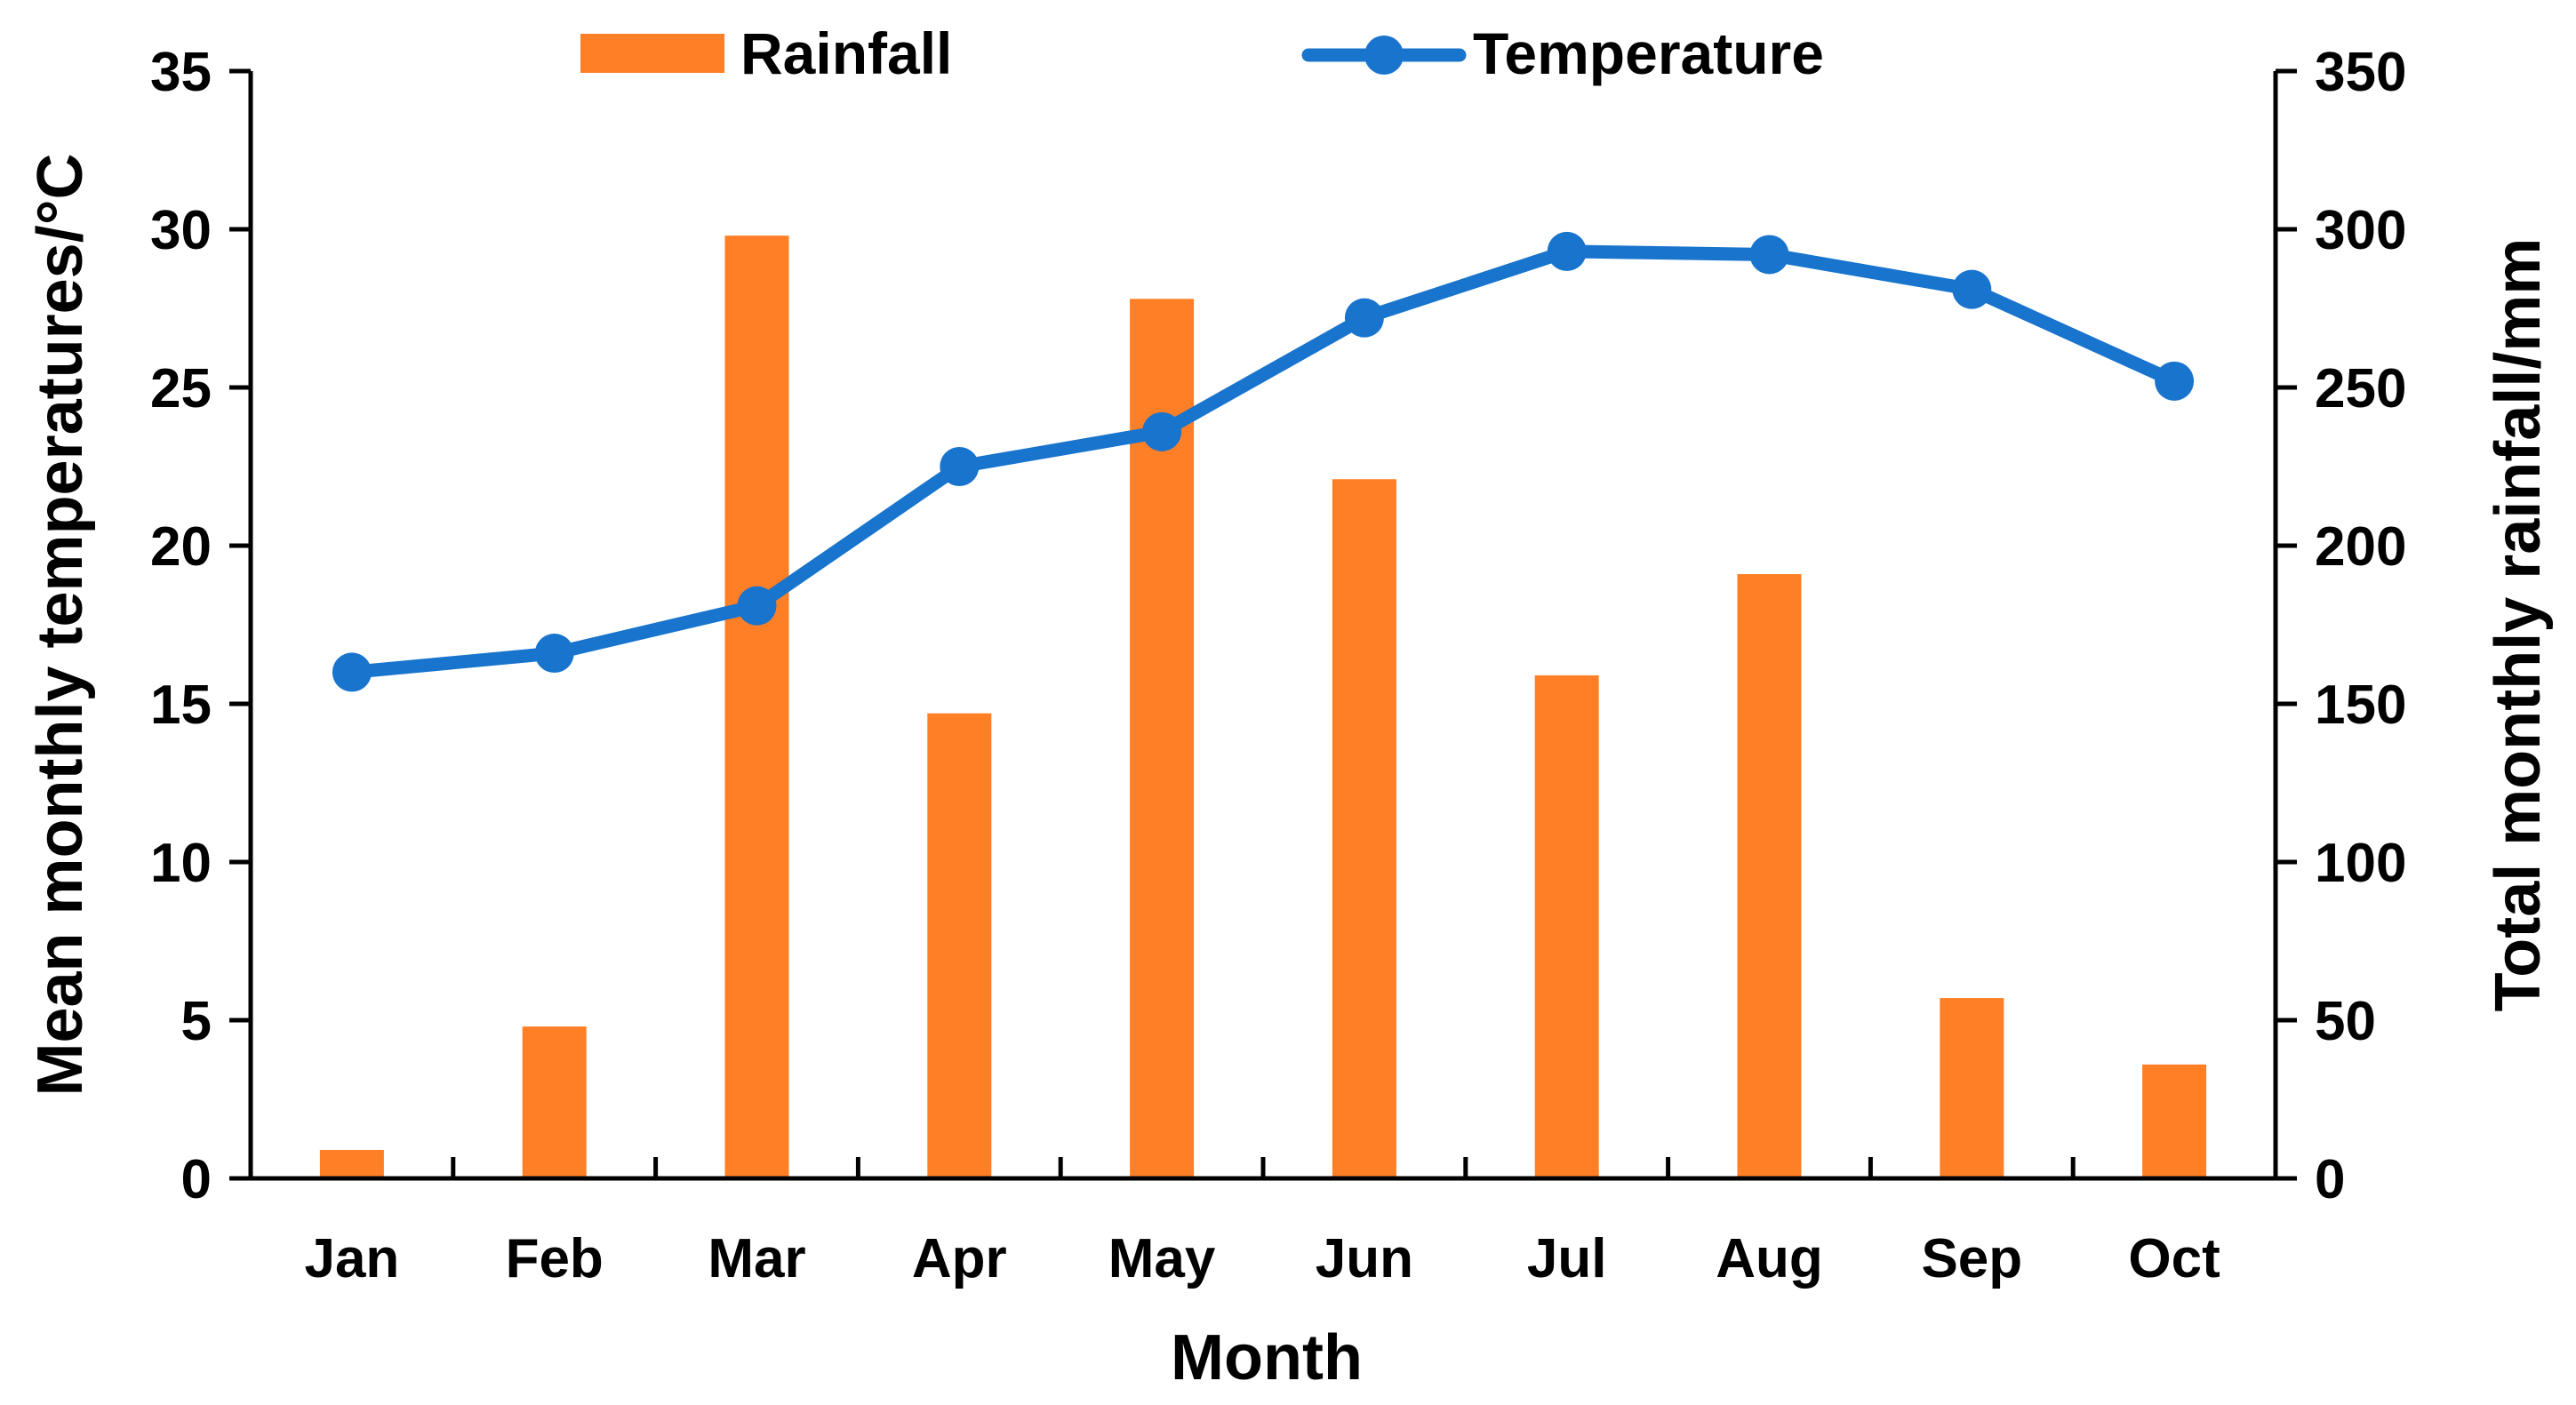 Image resolution: width=2576 pixels, height=1405 pixels. What do you see at coordinates (2174, 1258) in the screenshot?
I see `x-tick-label-oct: Oct` at bounding box center [2174, 1258].